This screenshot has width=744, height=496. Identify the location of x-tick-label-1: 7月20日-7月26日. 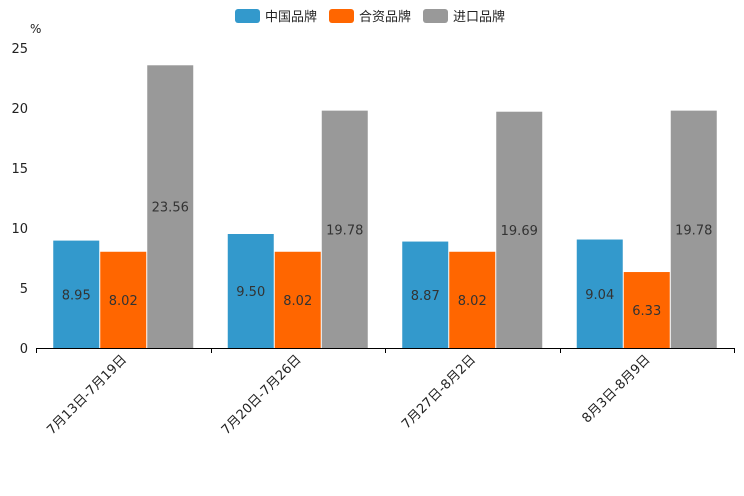
(262, 395).